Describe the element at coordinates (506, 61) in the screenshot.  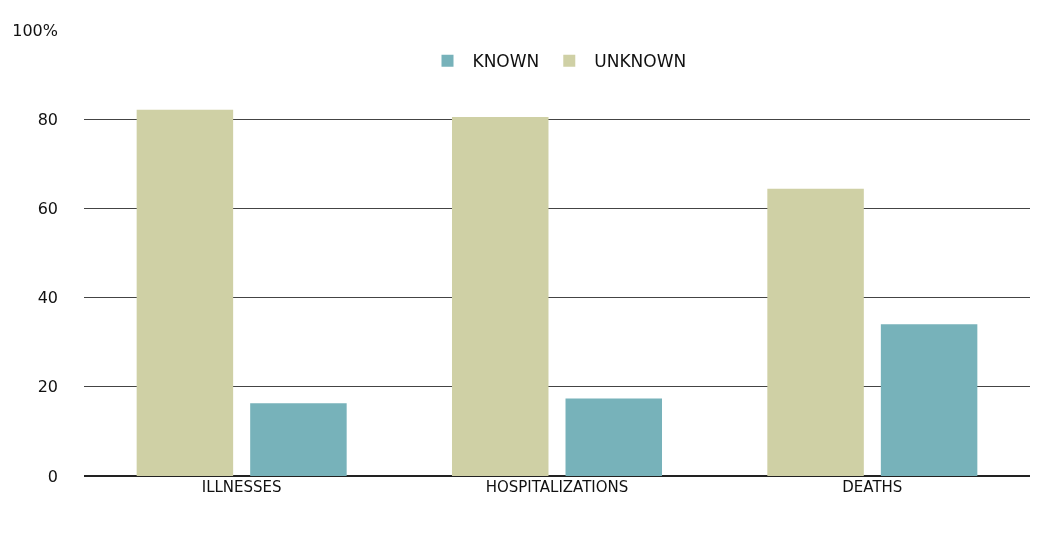
I see `legend-label: KNOWN` at that location.